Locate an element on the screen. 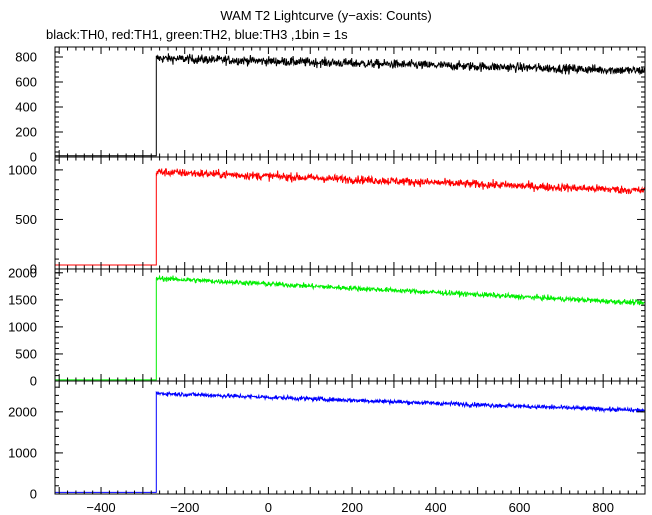 Image resolution: width=652 pixels, height=515 pixels. y-tick-label: 1500 is located at coordinates (22, 299).